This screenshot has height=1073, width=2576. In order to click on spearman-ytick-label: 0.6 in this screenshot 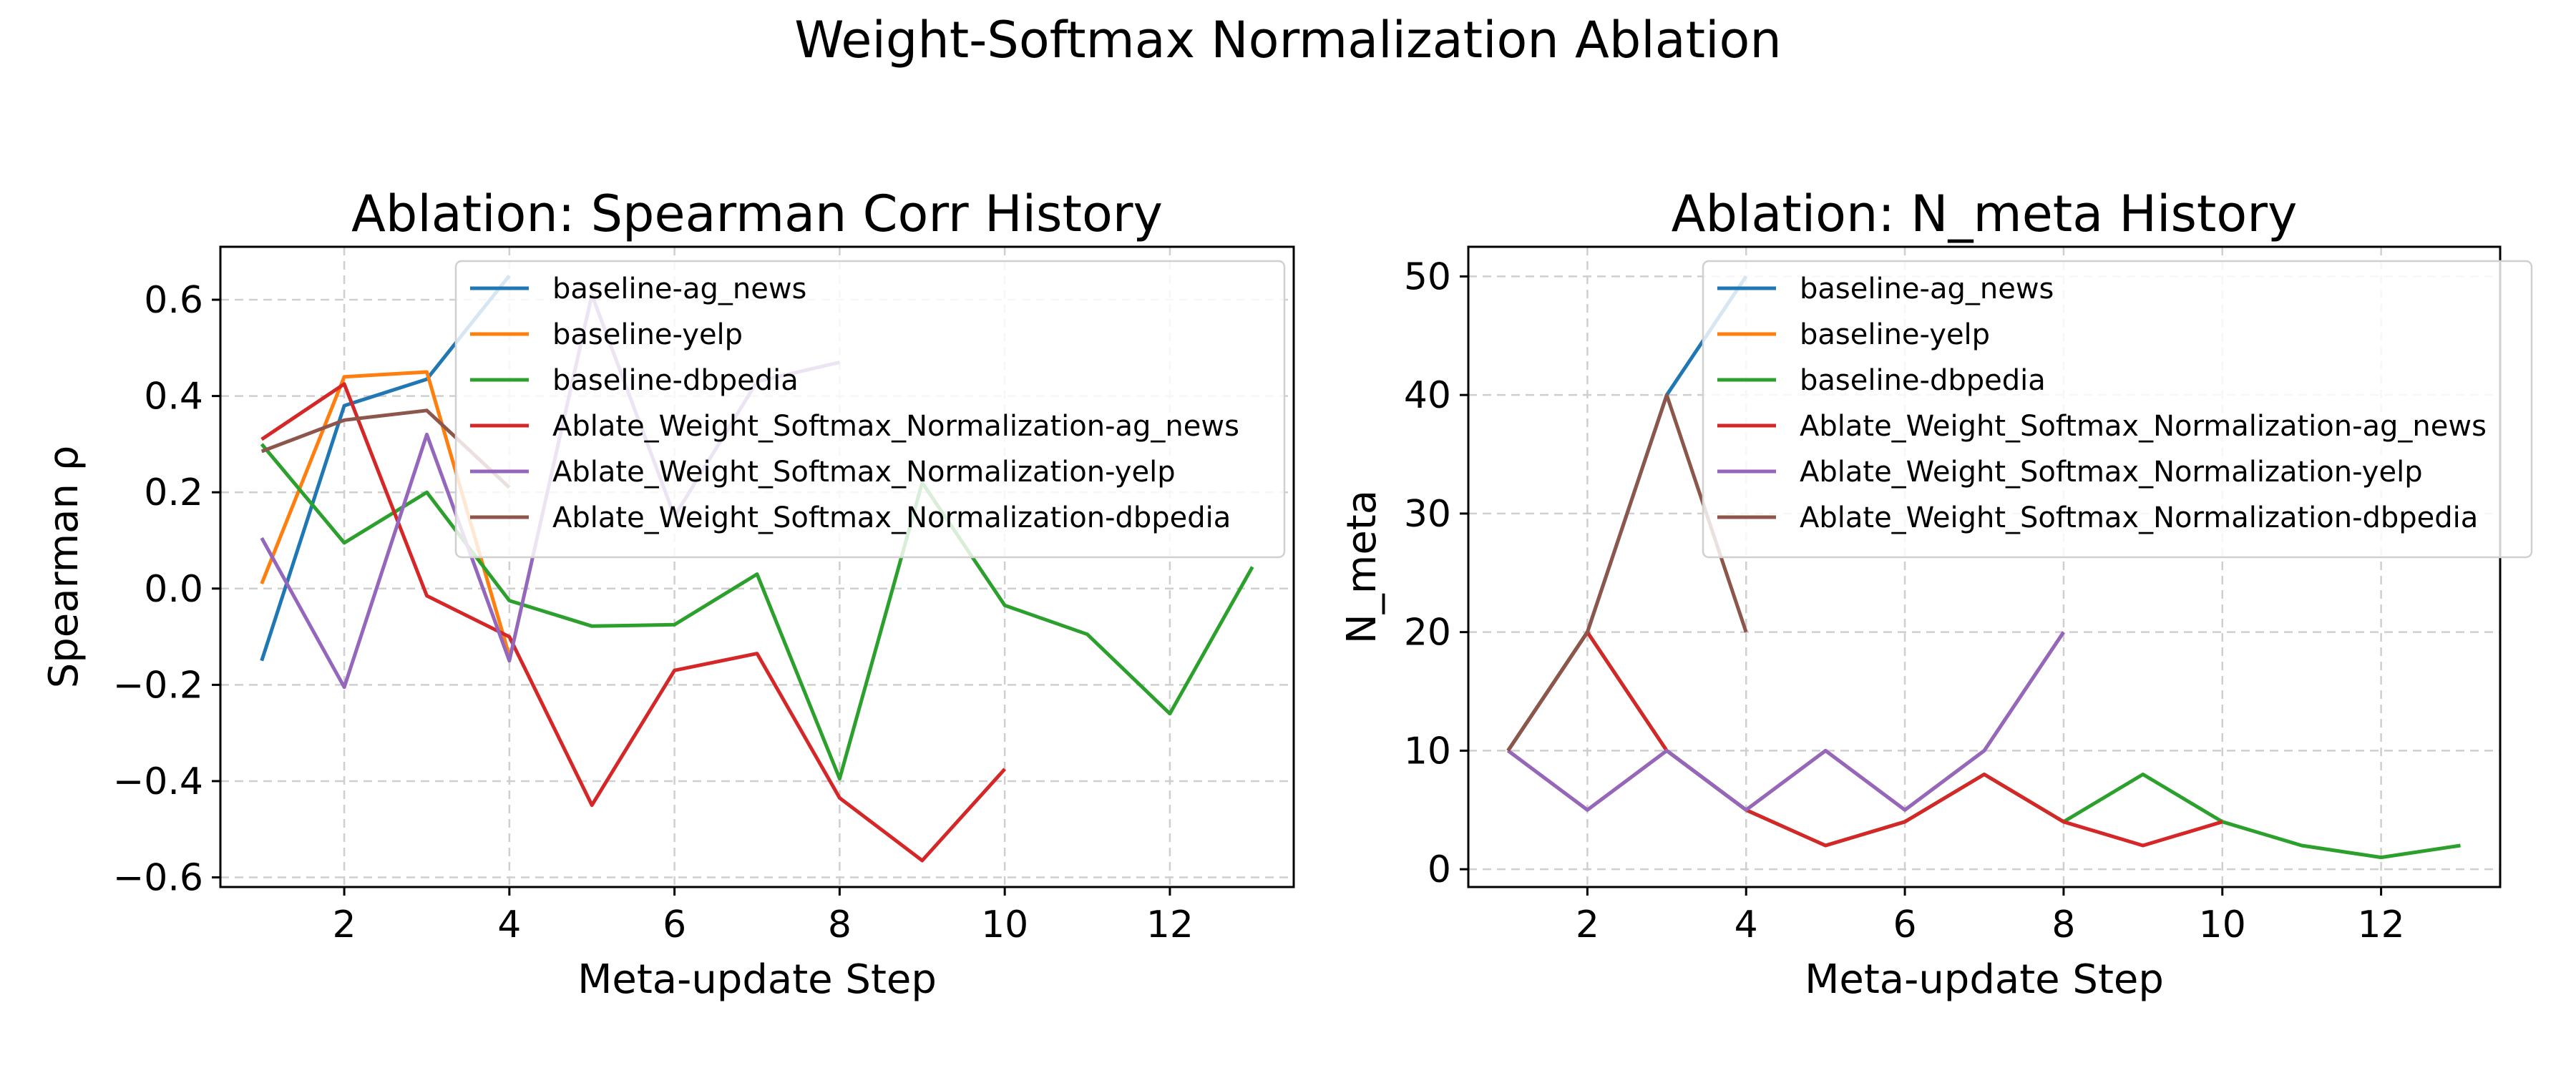, I will do `click(173, 300)`.